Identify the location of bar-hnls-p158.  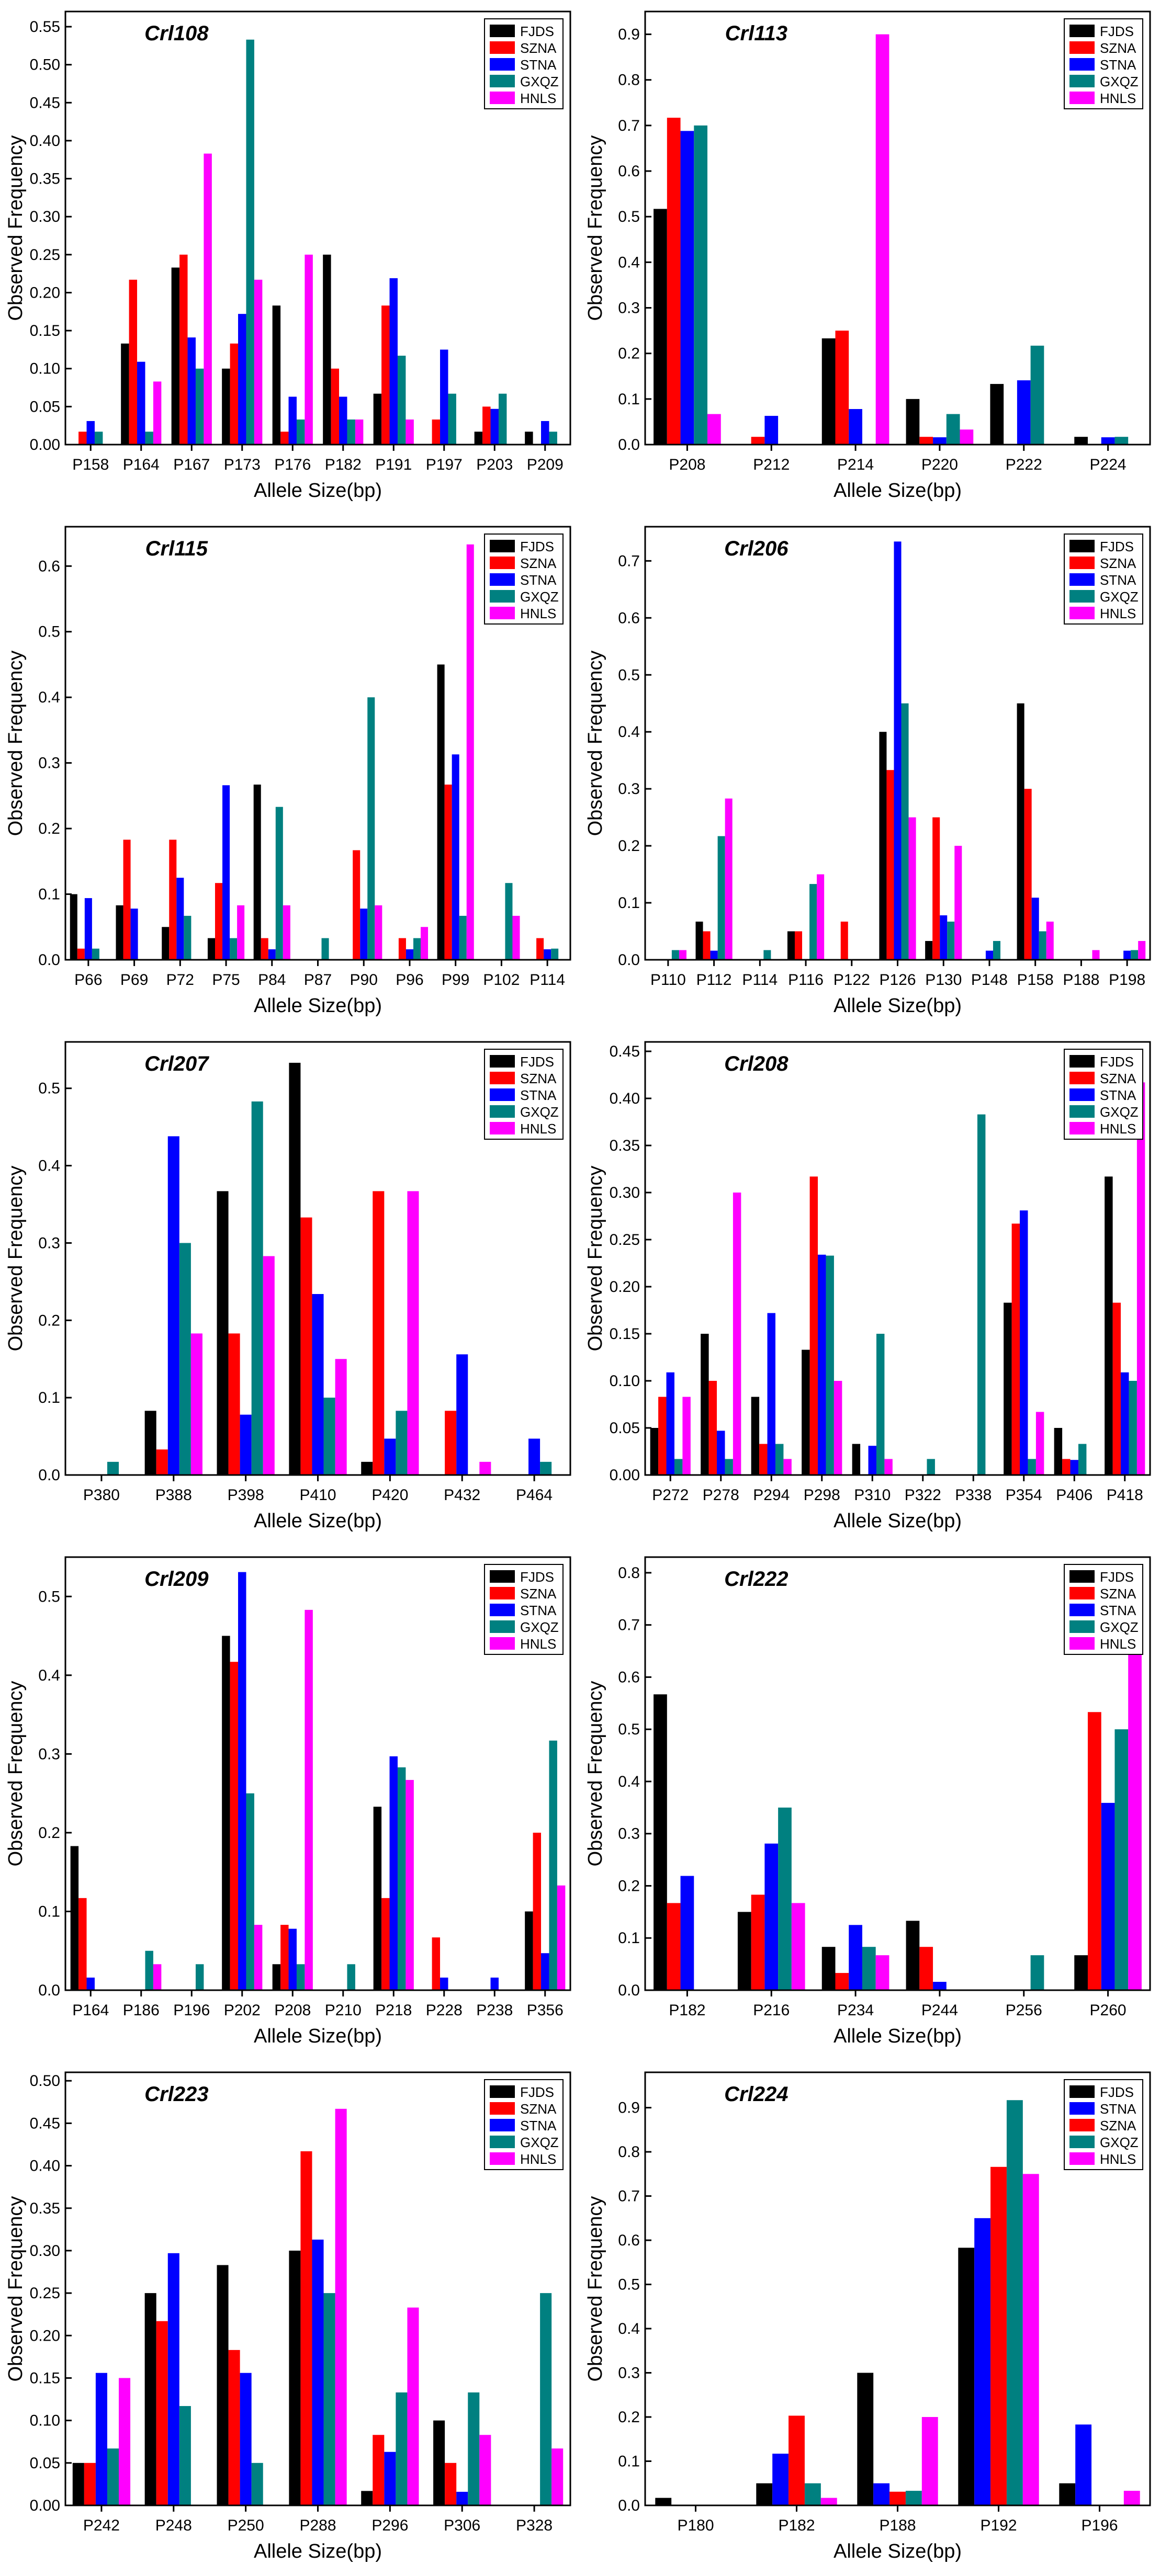
(1050, 941).